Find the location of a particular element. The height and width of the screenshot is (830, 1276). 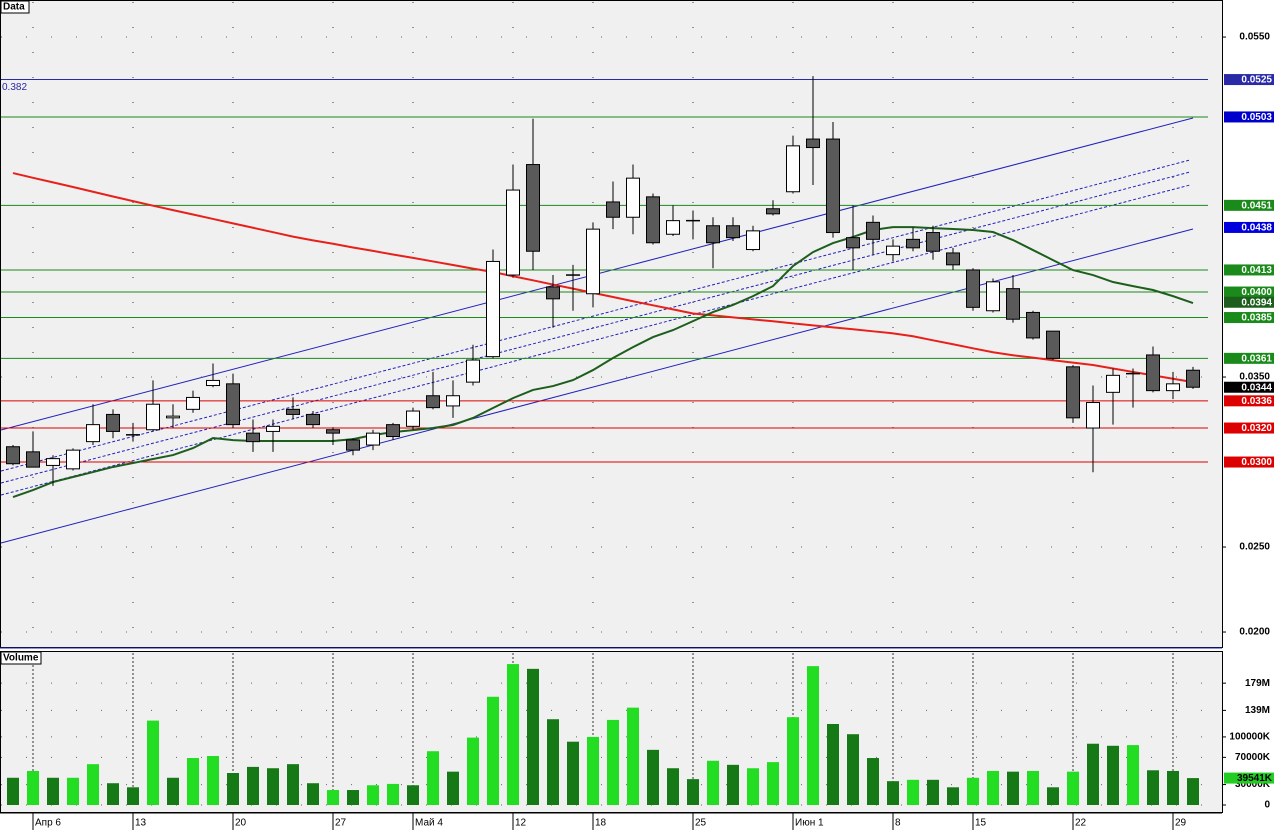

x-tick-label: Июн 1 is located at coordinates (809, 823).